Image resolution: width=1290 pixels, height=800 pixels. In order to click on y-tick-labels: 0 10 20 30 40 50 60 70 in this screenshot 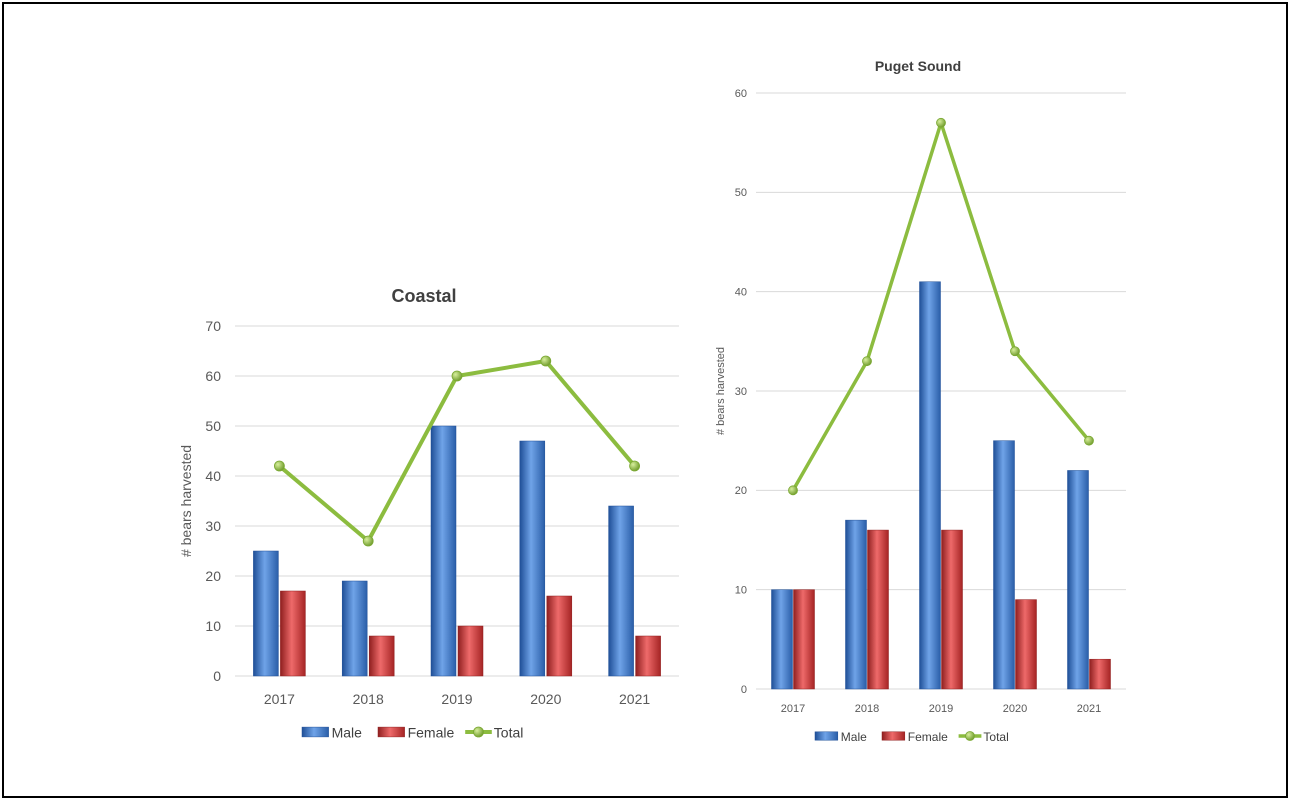, I will do `click(213, 501)`.